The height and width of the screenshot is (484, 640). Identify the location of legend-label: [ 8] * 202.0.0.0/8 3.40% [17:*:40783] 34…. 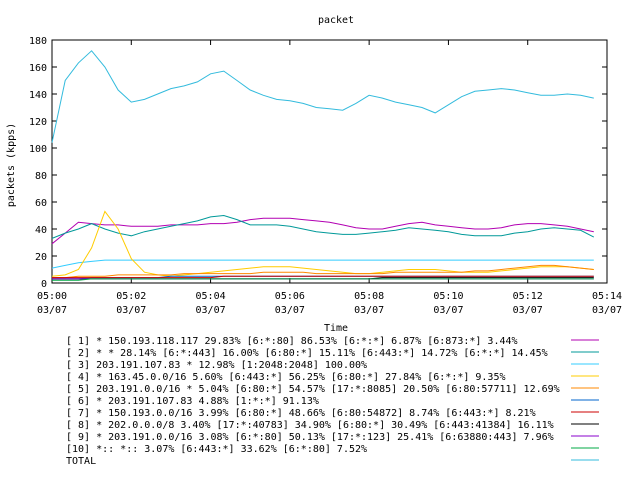
(310, 425).